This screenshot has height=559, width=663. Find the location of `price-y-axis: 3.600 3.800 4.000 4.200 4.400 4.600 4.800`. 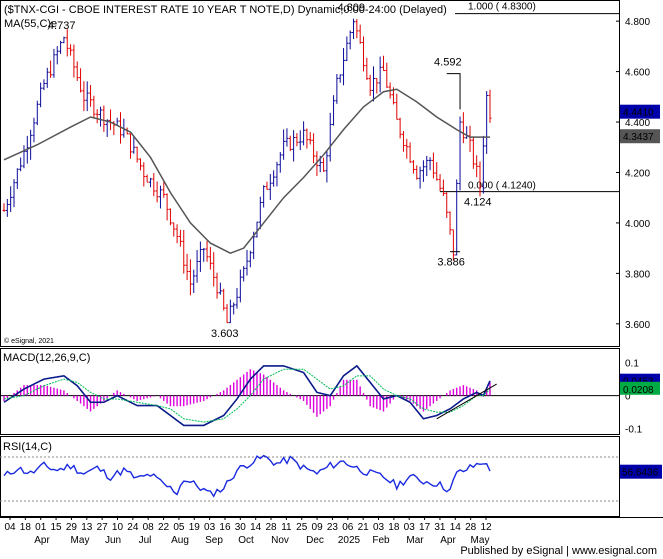

price-y-axis: 3.600 3.800 4.000 4.200 4.400 4.600 4.800 is located at coordinates (633, 174).